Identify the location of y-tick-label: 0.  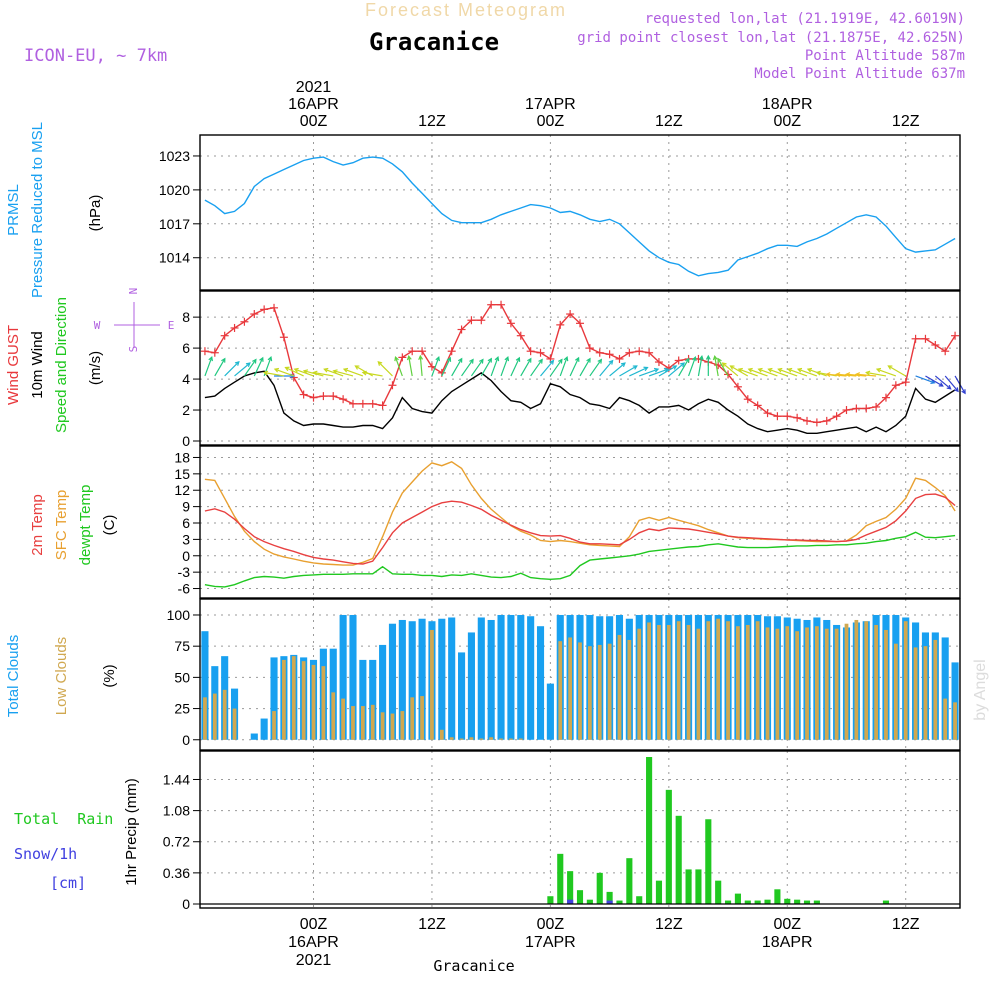
(186, 740).